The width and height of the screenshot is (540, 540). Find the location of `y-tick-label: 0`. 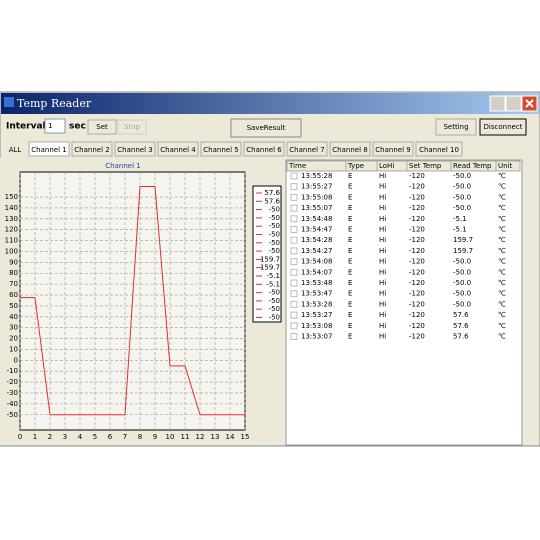

y-tick-label: 0 is located at coordinates (16, 360).